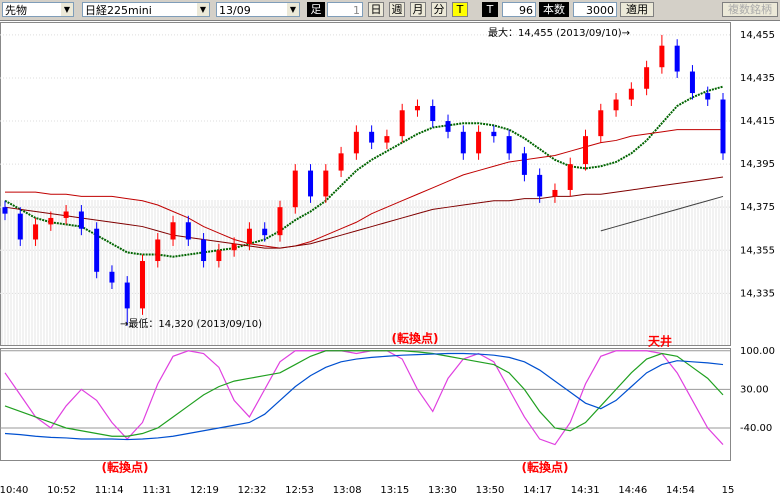 This screenshot has height=500, width=780. What do you see at coordinates (585, 490) in the screenshot?
I see `x-tick-label: 14:31` at bounding box center [585, 490].